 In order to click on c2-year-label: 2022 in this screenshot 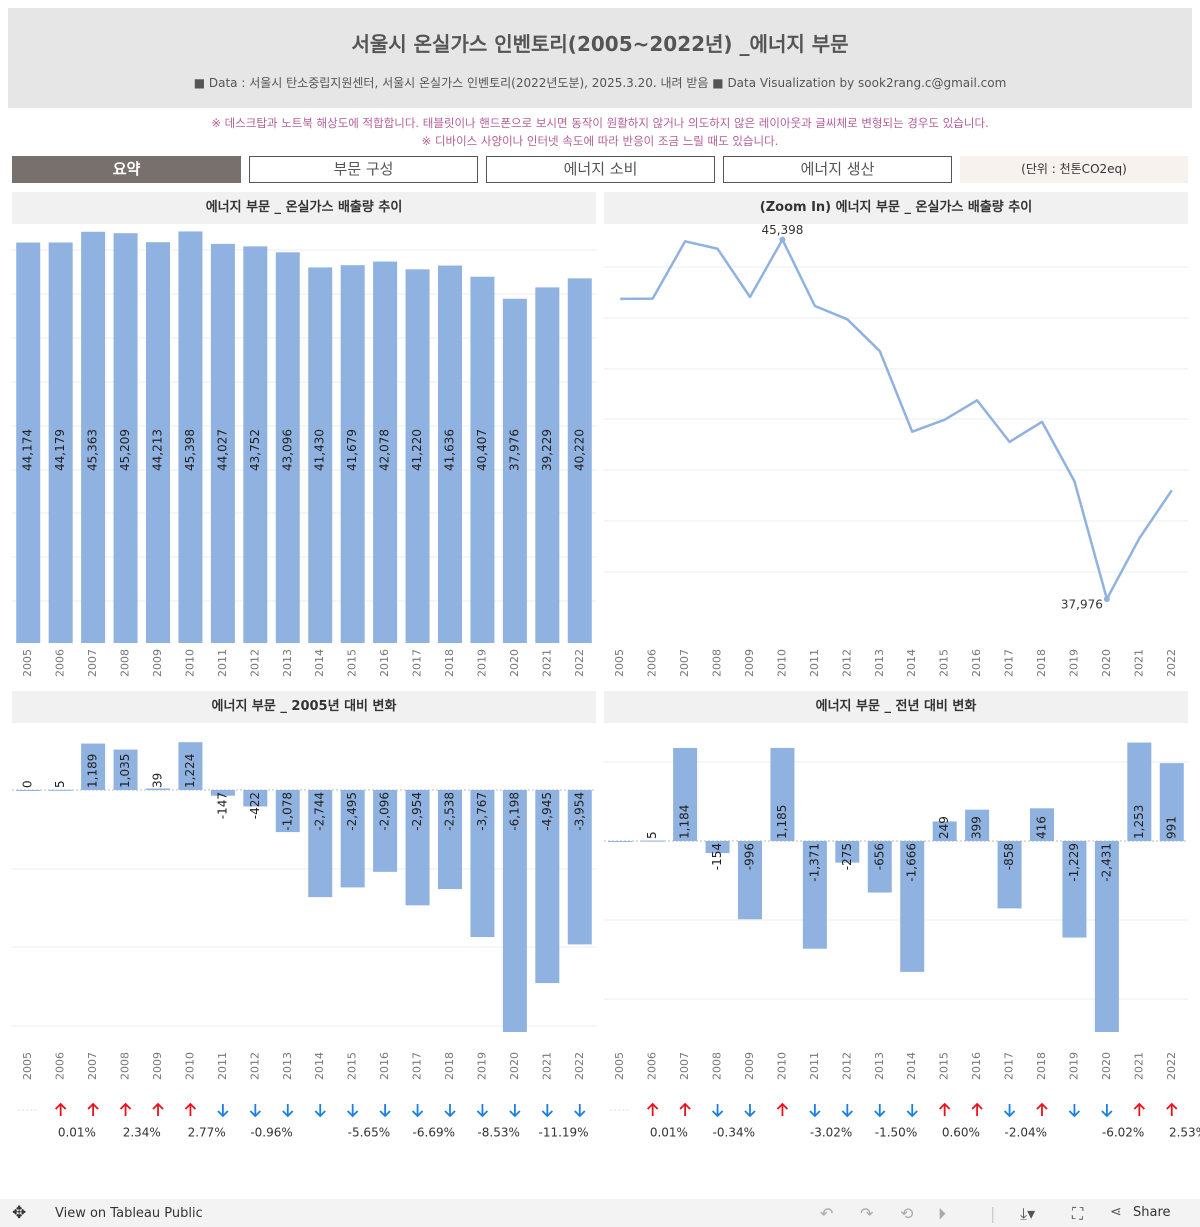, I will do `click(1171, 663)`.